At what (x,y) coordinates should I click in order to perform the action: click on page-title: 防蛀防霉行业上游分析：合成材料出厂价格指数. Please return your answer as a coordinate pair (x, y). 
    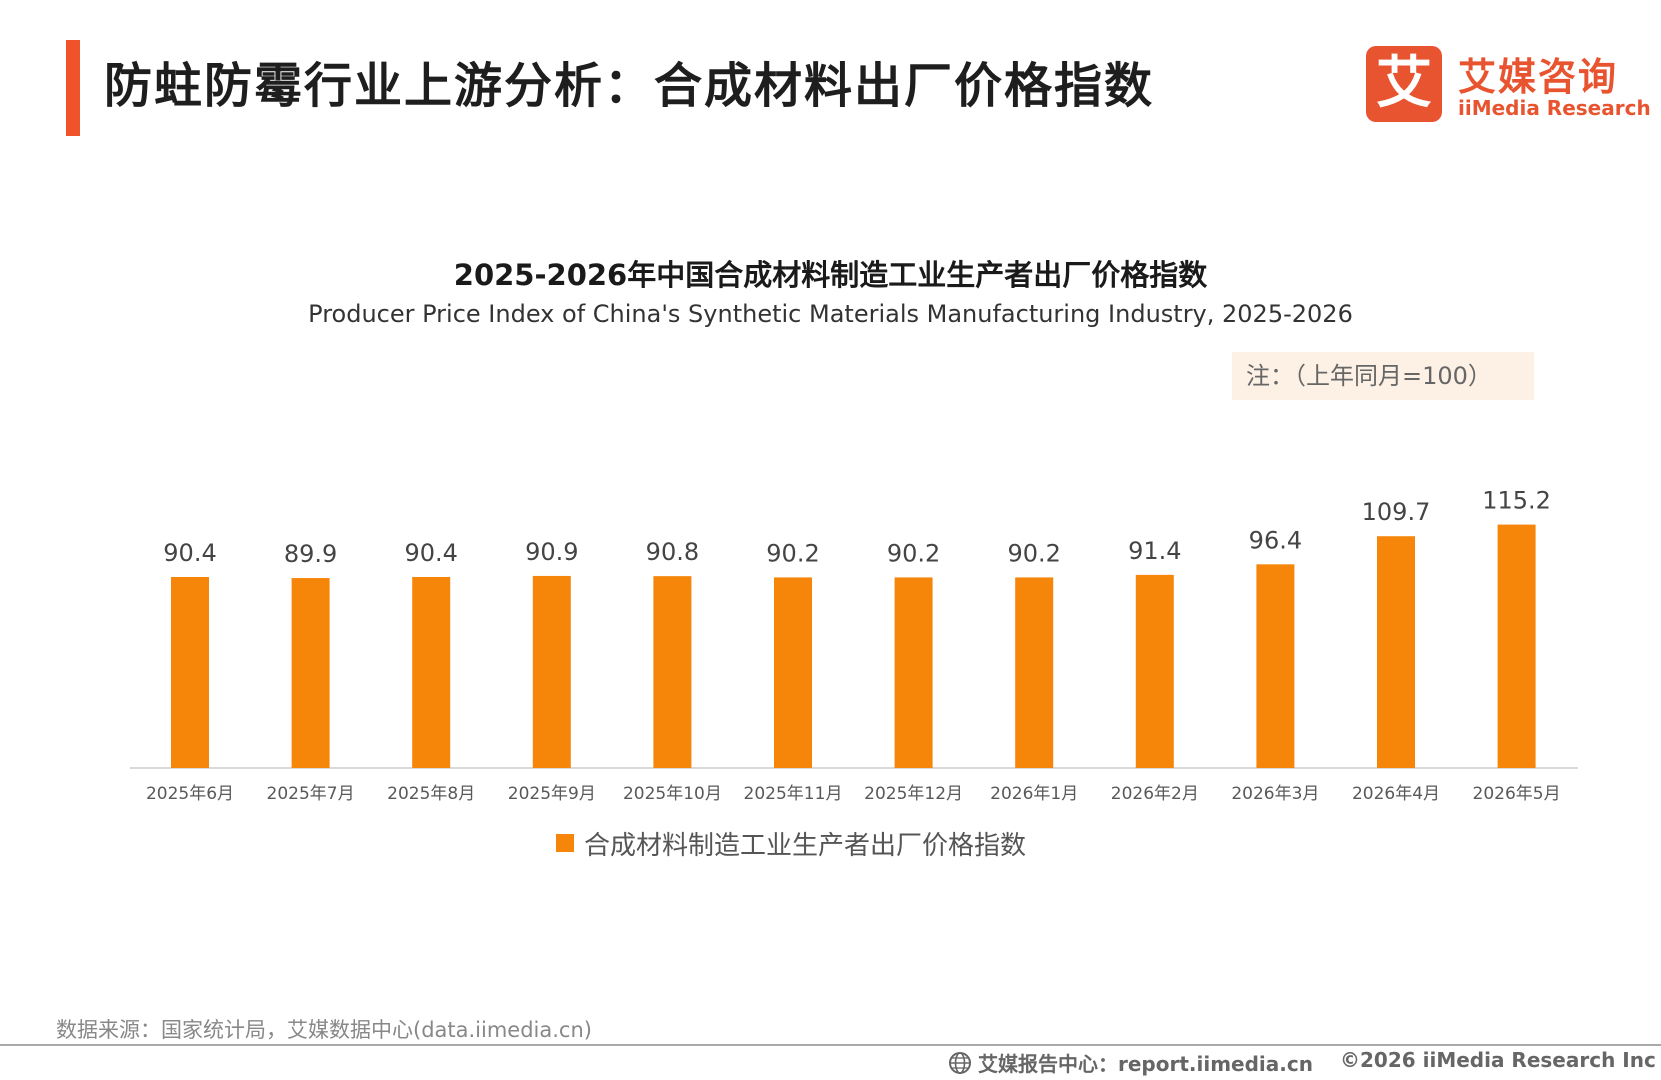
    Looking at the image, I should click on (629, 86).